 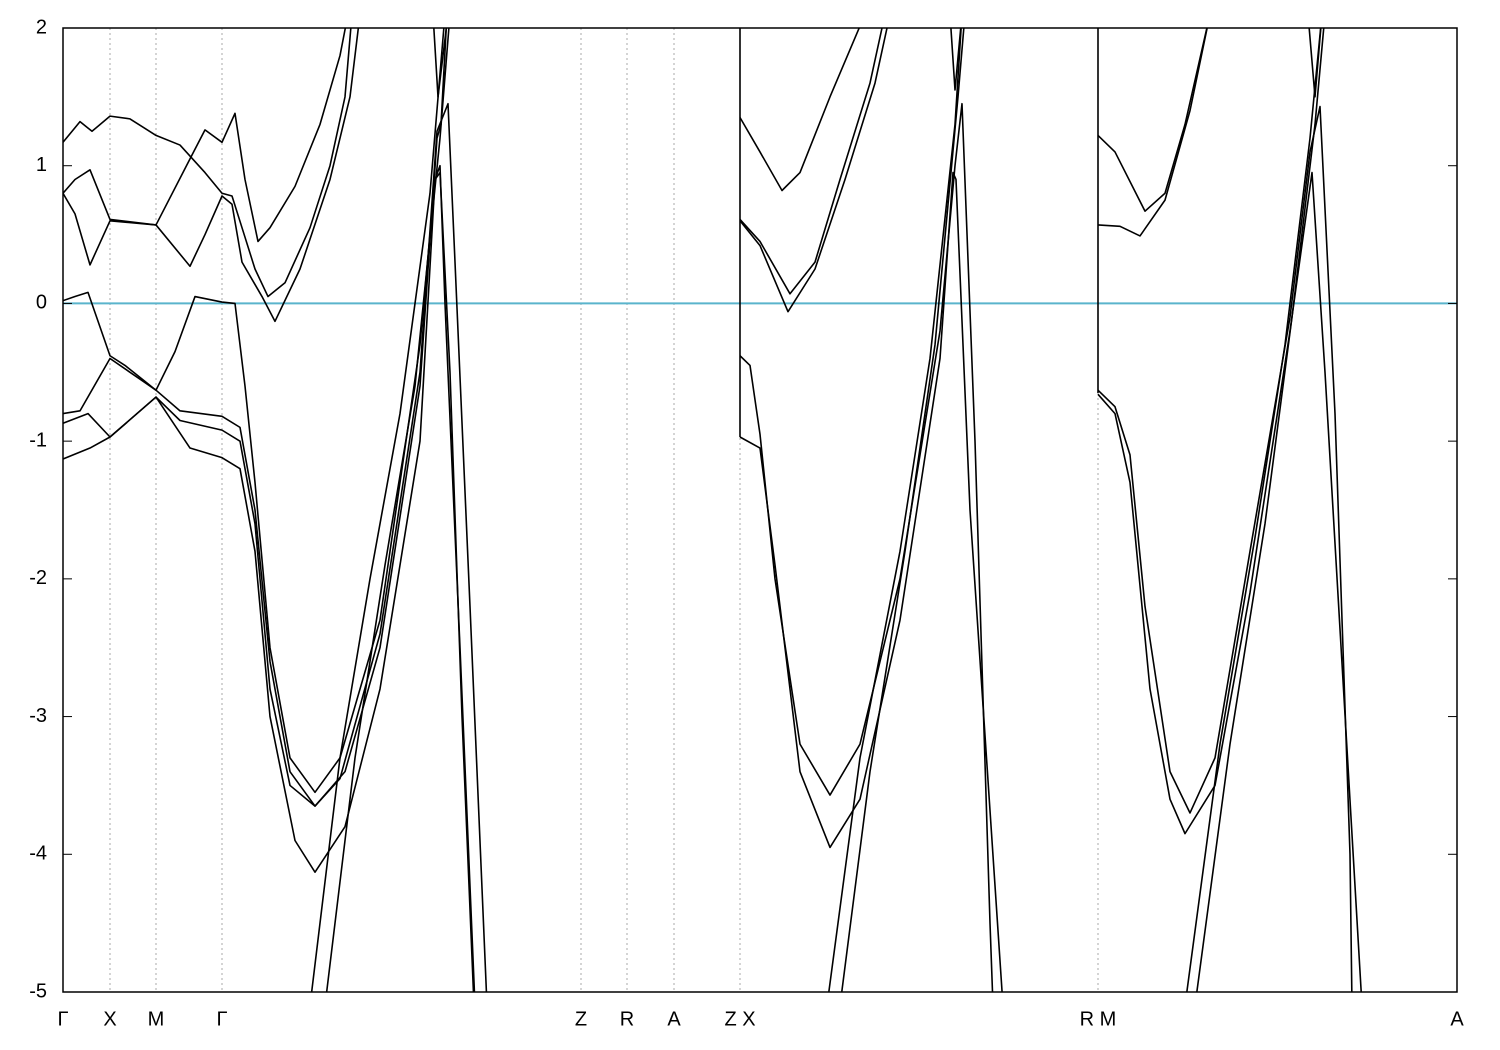 I want to click on y-tick-label: 1, so click(x=41, y=165).